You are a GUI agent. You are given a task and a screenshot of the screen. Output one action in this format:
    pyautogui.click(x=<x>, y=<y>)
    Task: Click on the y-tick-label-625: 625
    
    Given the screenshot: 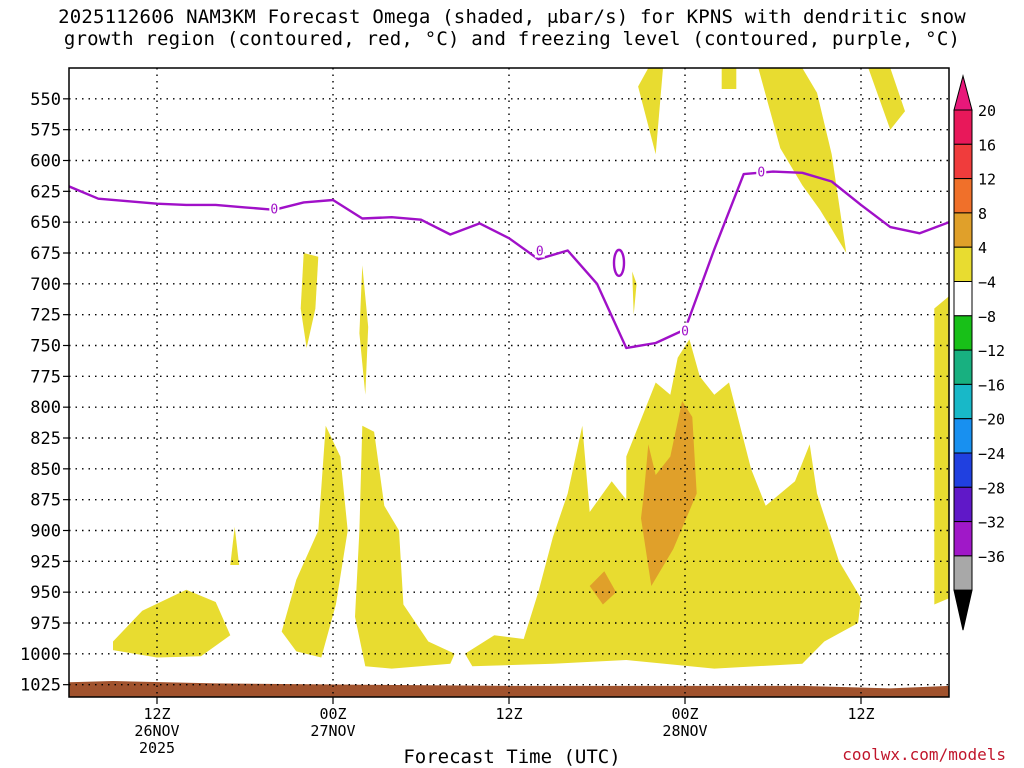 What is the action you would take?
    pyautogui.click(x=45, y=192)
    